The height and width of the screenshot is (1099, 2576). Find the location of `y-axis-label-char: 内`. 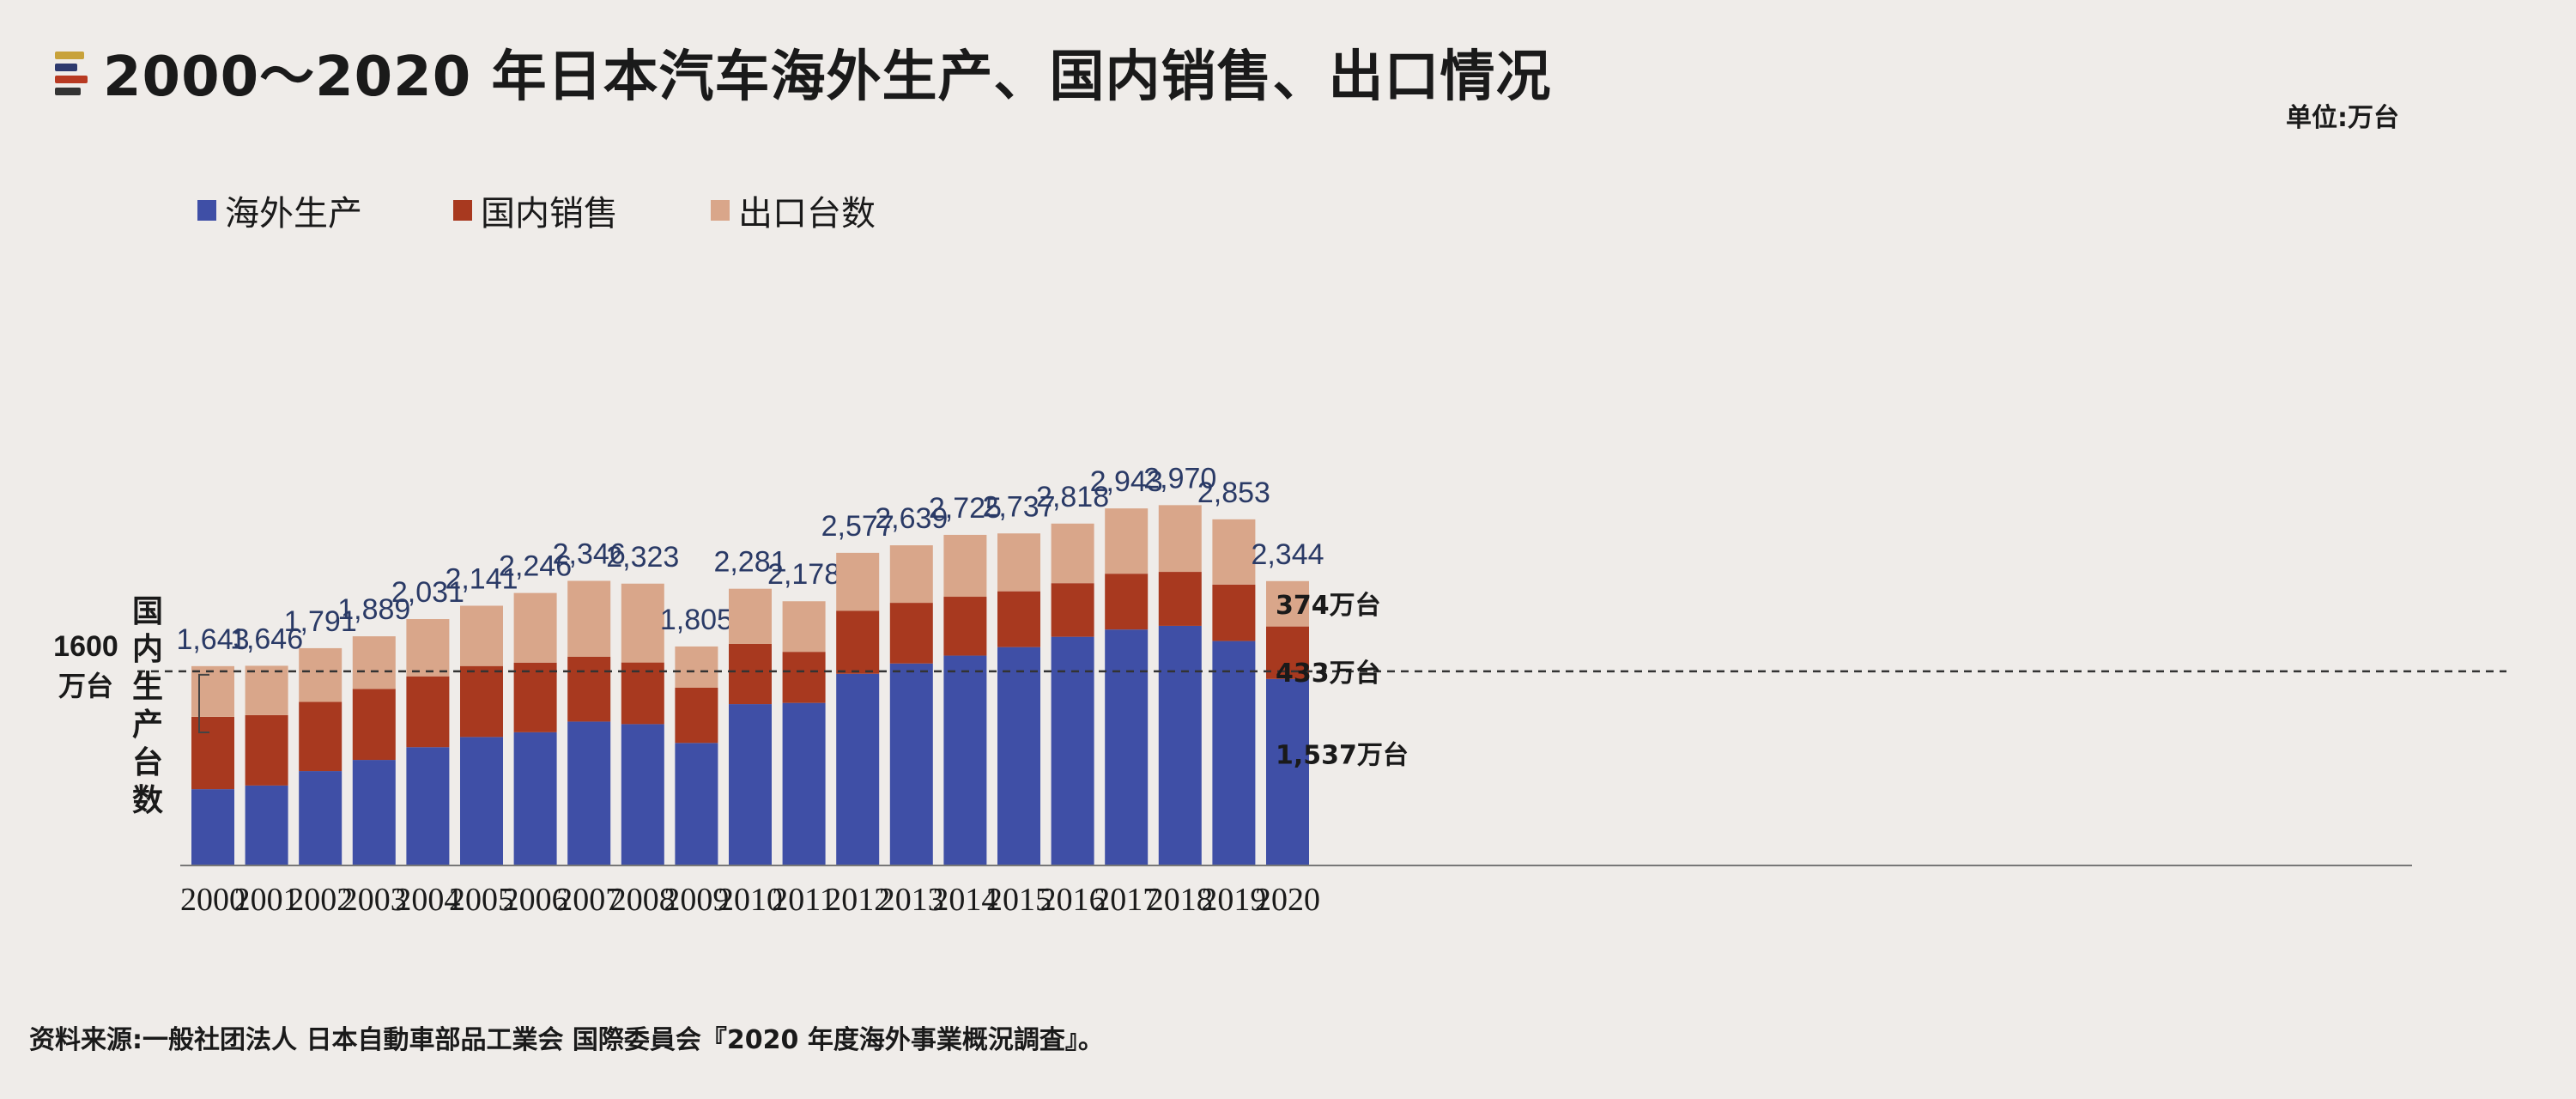

y-axis-label-char: 内 is located at coordinates (147, 649).